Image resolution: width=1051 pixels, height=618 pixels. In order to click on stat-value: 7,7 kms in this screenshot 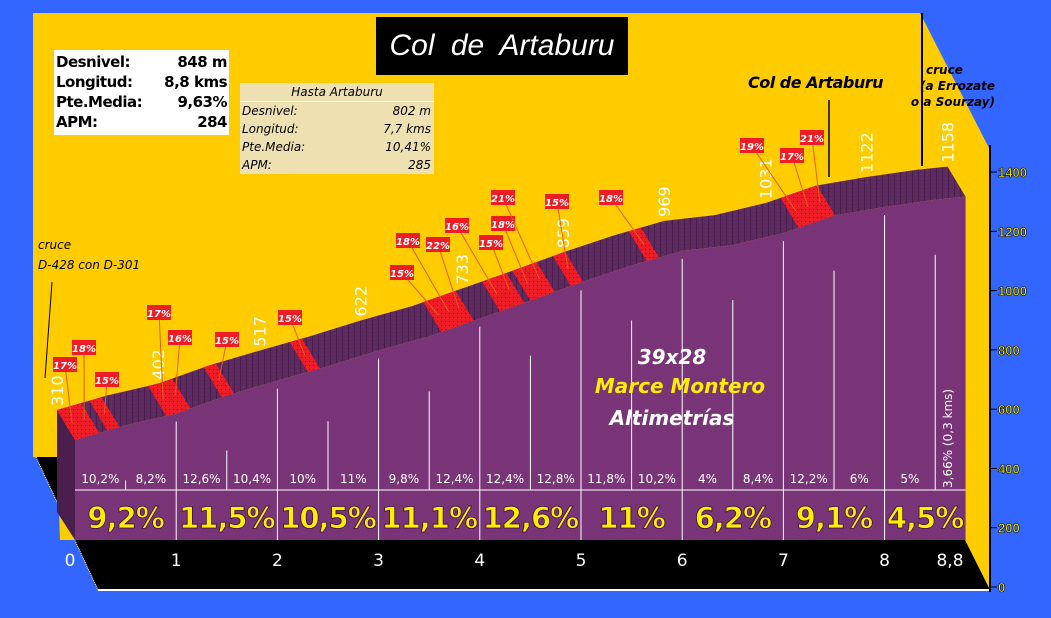, I will do `click(407, 129)`.